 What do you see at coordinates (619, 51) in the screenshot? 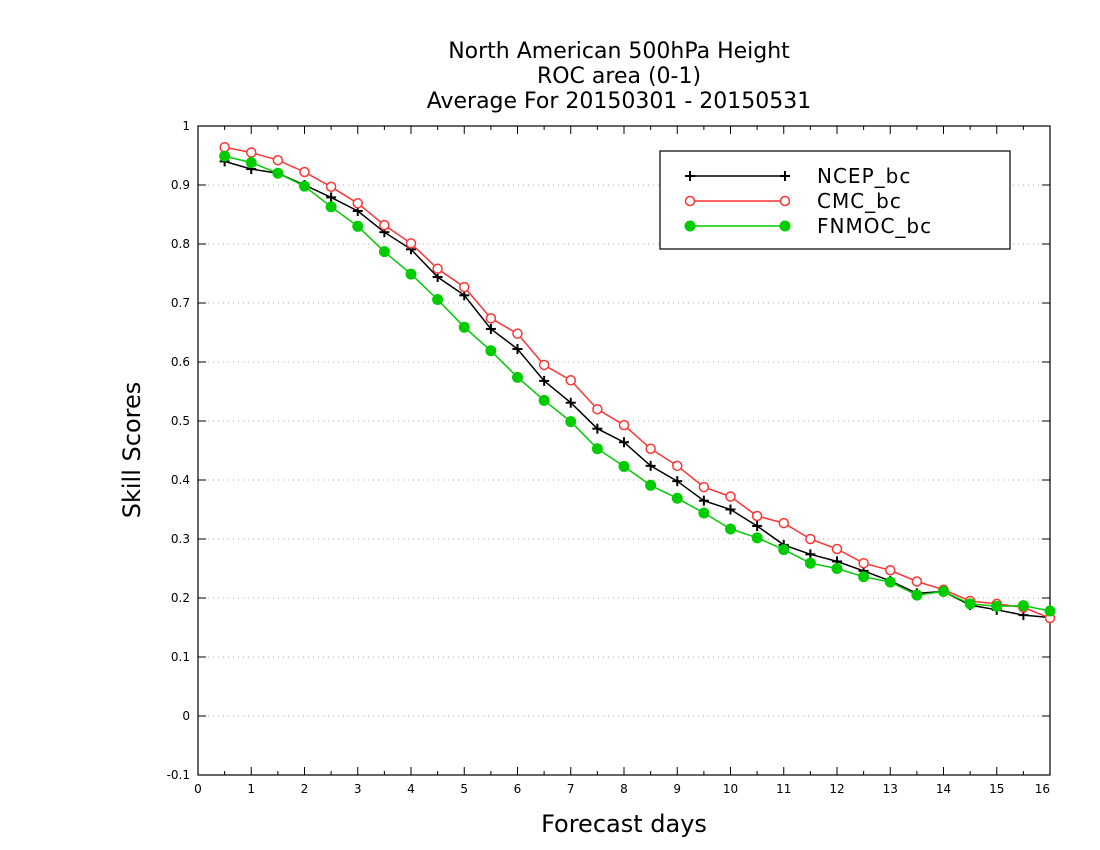
I see `title-line-1: North American 500hPa Height` at bounding box center [619, 51].